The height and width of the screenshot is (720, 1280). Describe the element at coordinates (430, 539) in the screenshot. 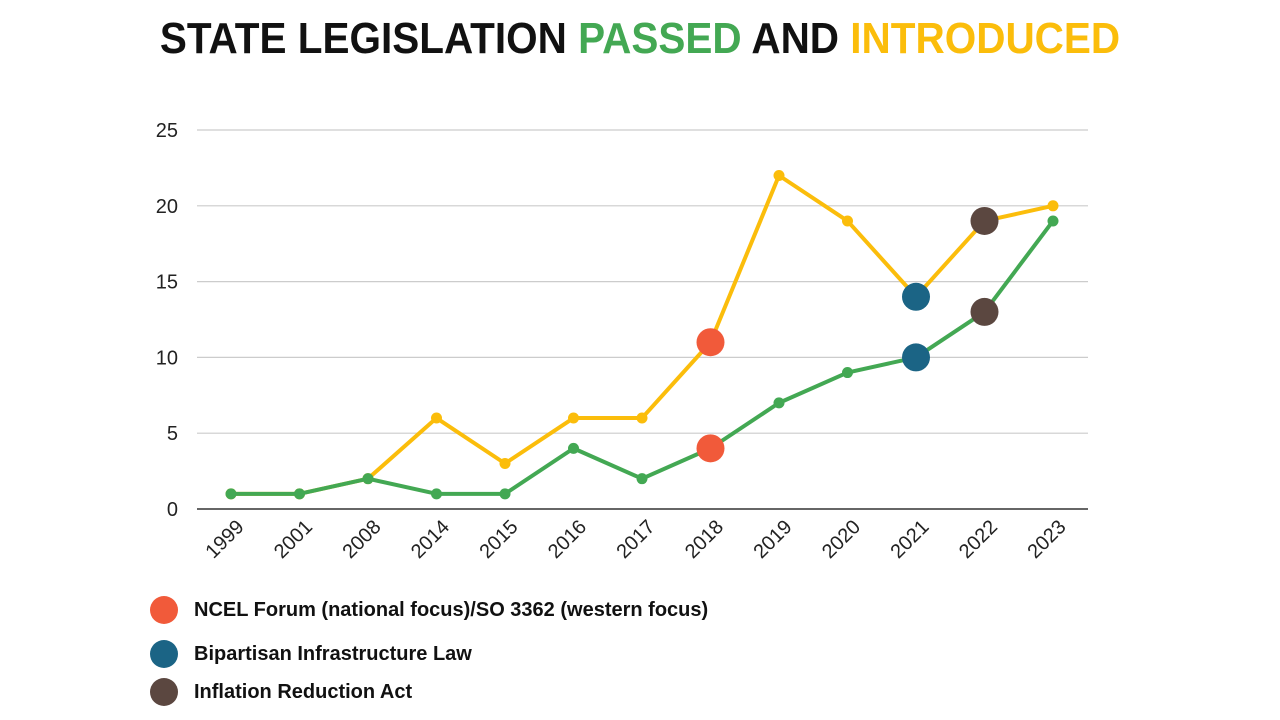

I see `x-tick-label: 2014` at that location.